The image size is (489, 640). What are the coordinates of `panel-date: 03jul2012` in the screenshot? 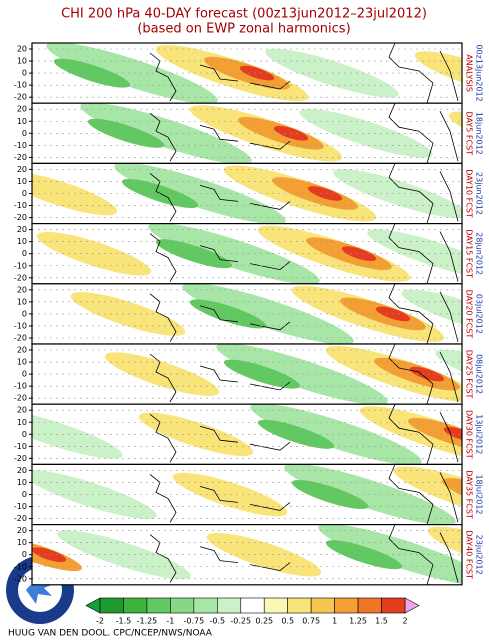 It's located at (479, 314).